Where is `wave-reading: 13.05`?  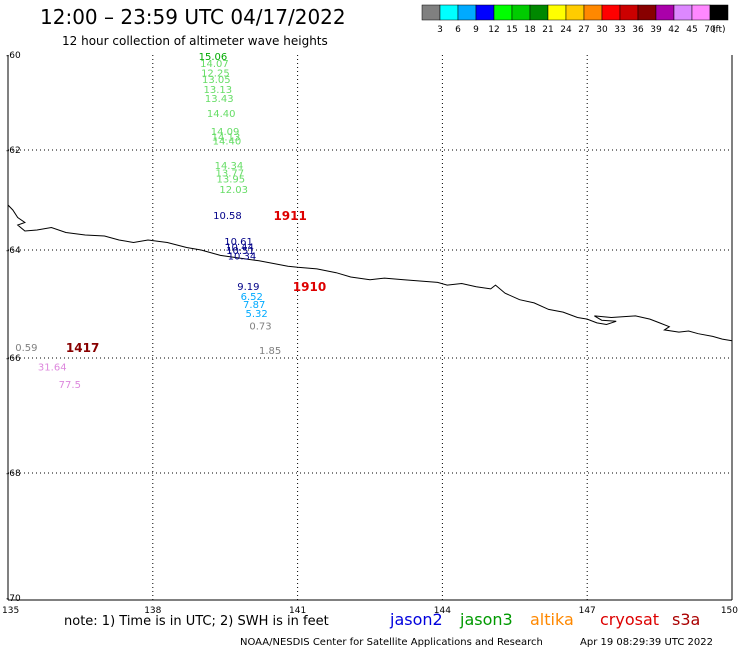
wave-reading: 13.05 is located at coordinates (216, 80).